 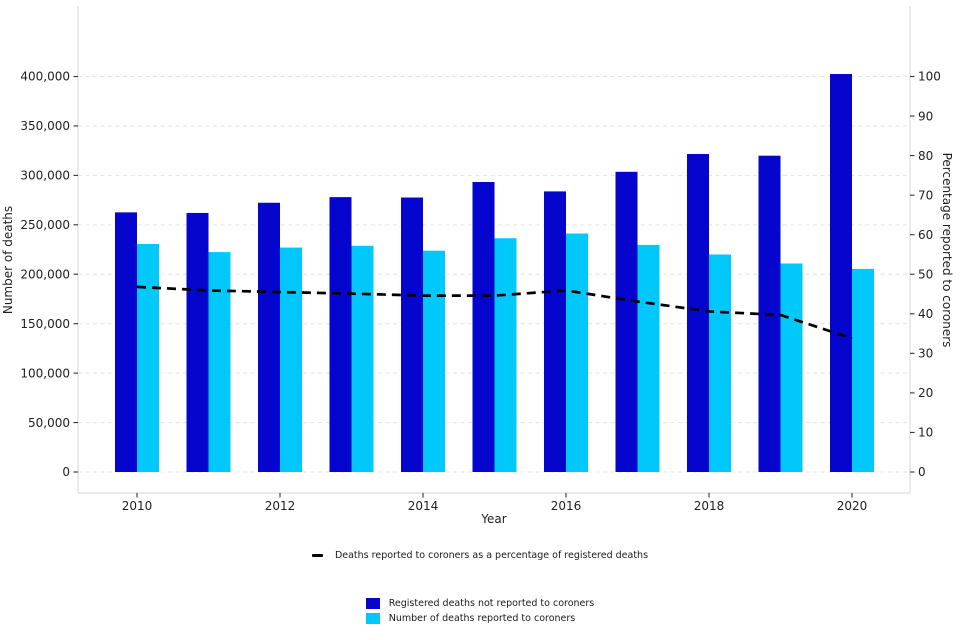 I want to click on bar-reported-2016, so click(x=577, y=352).